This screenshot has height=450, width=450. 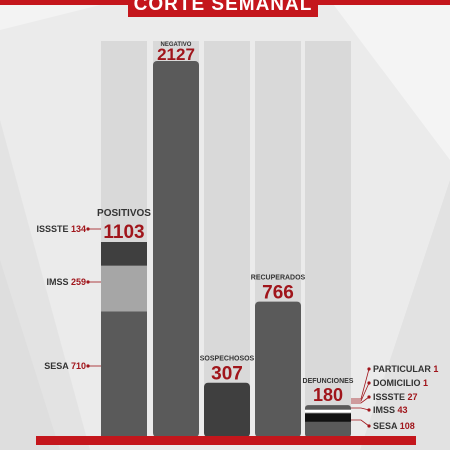 I want to click on annotation-dot-defunciones-imss, so click(x=369, y=410).